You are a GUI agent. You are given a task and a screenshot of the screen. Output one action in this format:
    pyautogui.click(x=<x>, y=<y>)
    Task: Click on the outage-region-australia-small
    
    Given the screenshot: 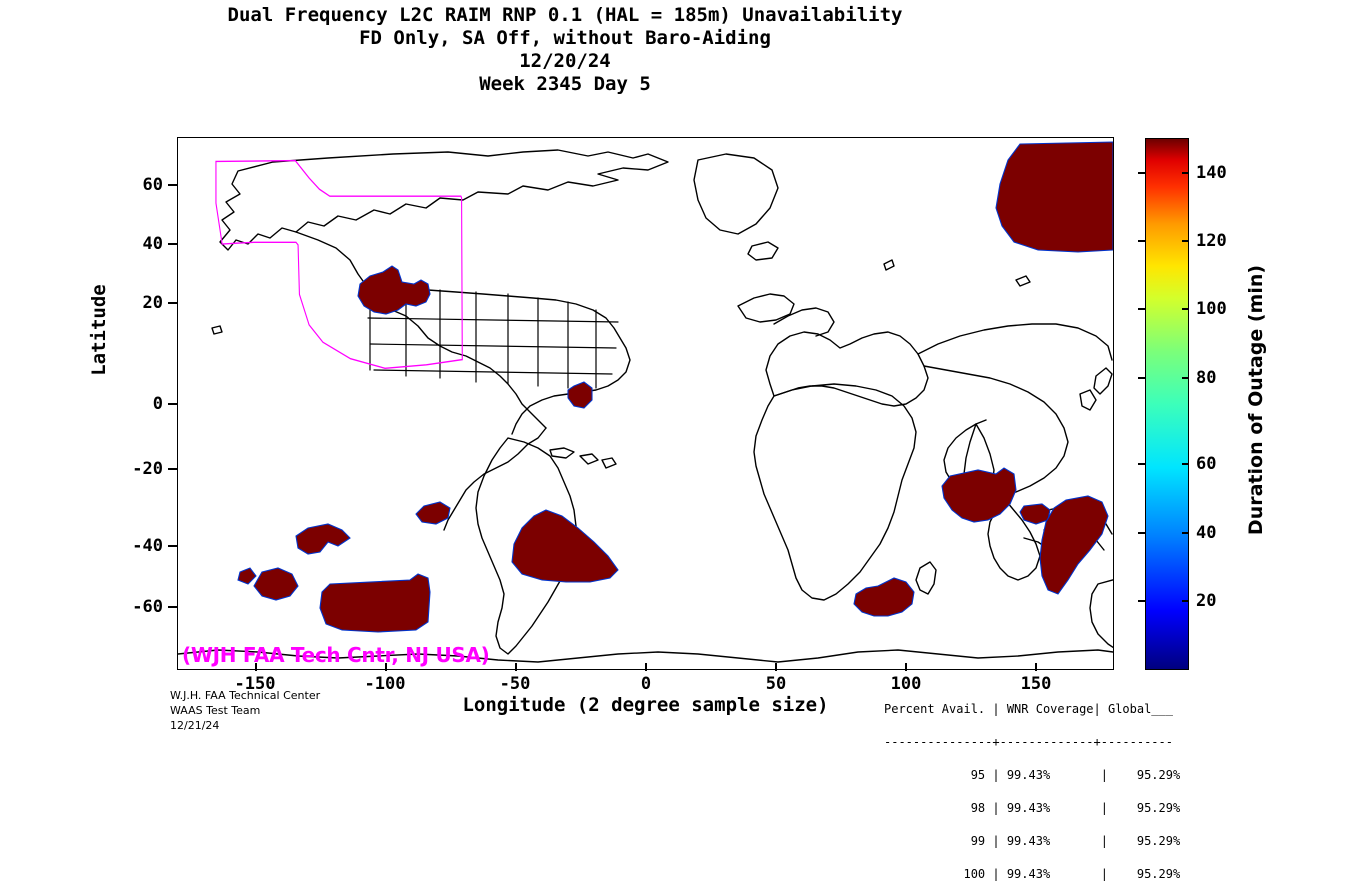 What is the action you would take?
    pyautogui.click(x=1035, y=514)
    